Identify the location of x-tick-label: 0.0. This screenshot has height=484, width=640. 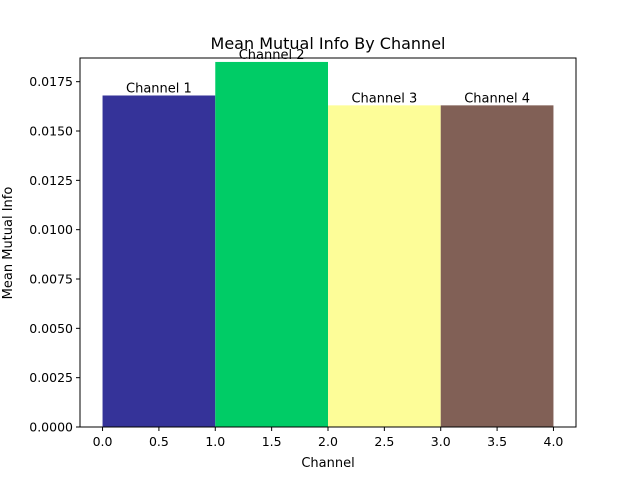
(103, 441).